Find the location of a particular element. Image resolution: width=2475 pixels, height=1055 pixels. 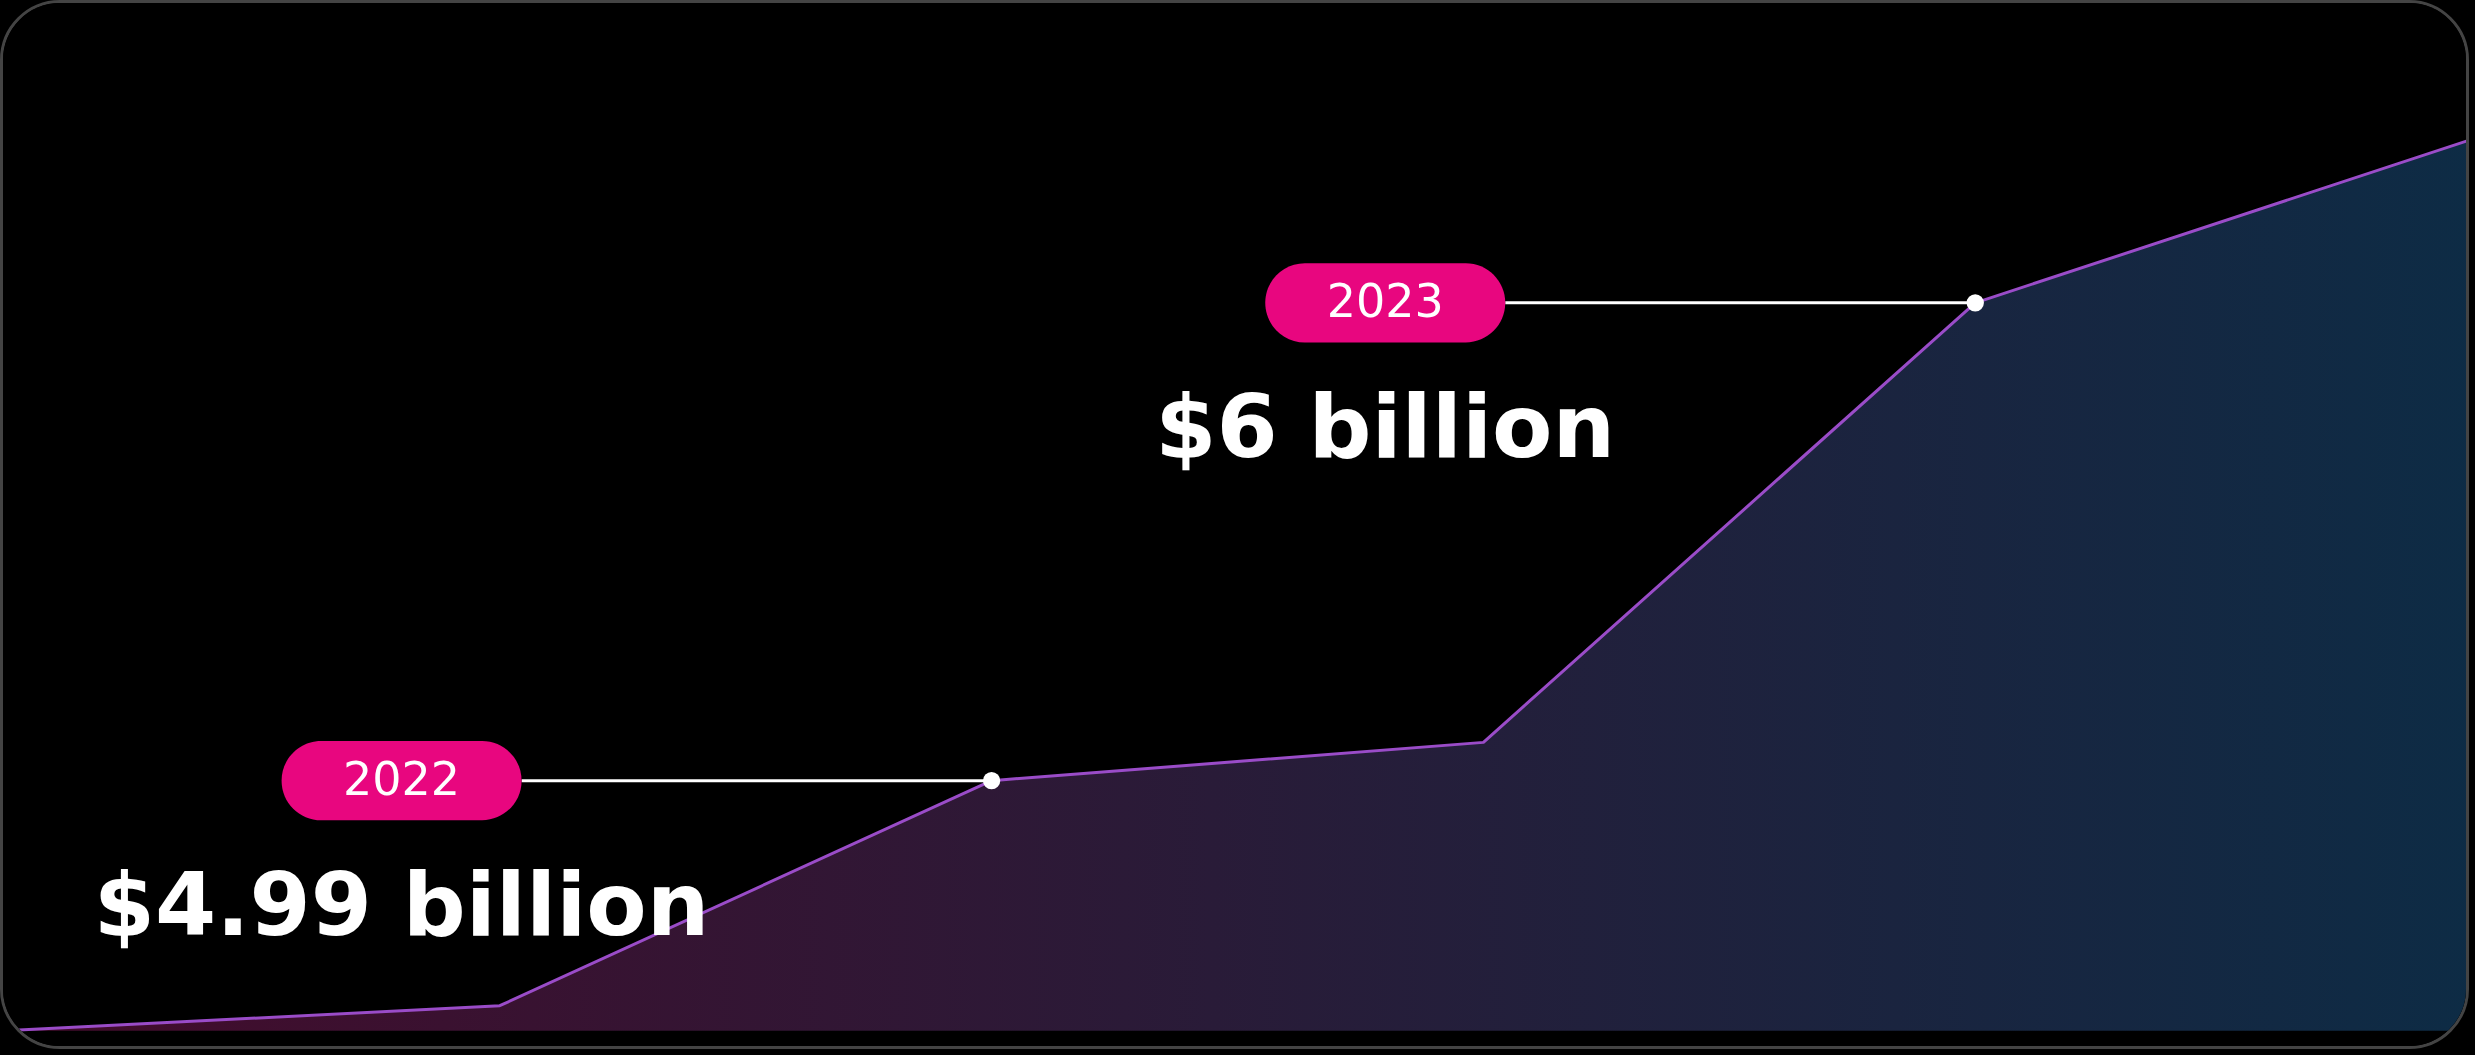

text: $6 billion is located at coordinates (1385, 426).